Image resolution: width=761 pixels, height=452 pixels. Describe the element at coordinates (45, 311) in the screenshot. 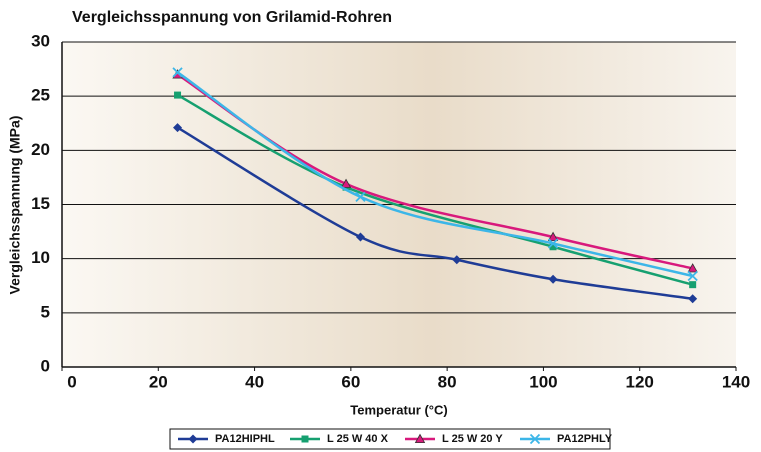

I see `y-tick-label: 5` at that location.